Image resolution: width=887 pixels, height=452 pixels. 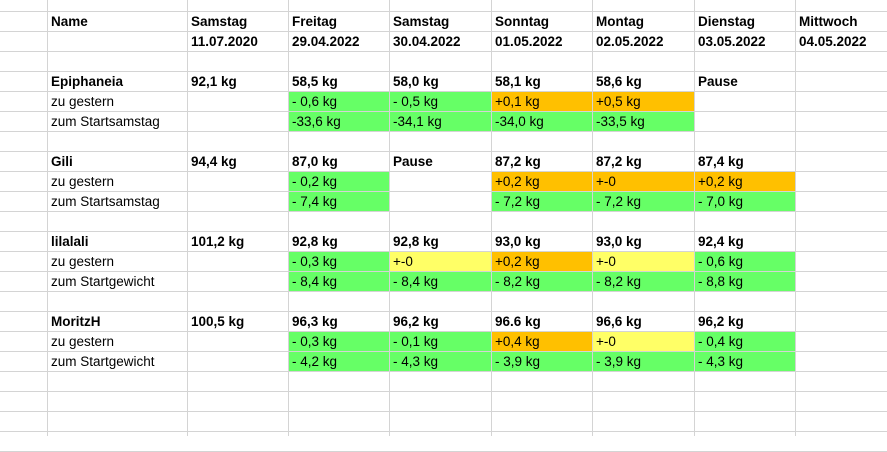 I want to click on weight-cell: 58,6 kg, so click(x=619, y=81).